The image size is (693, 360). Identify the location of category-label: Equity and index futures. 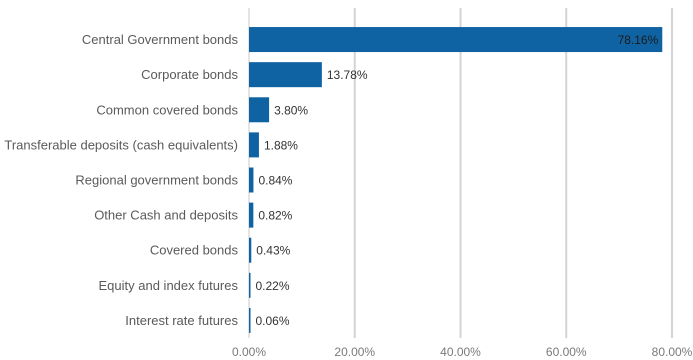
(169, 285).